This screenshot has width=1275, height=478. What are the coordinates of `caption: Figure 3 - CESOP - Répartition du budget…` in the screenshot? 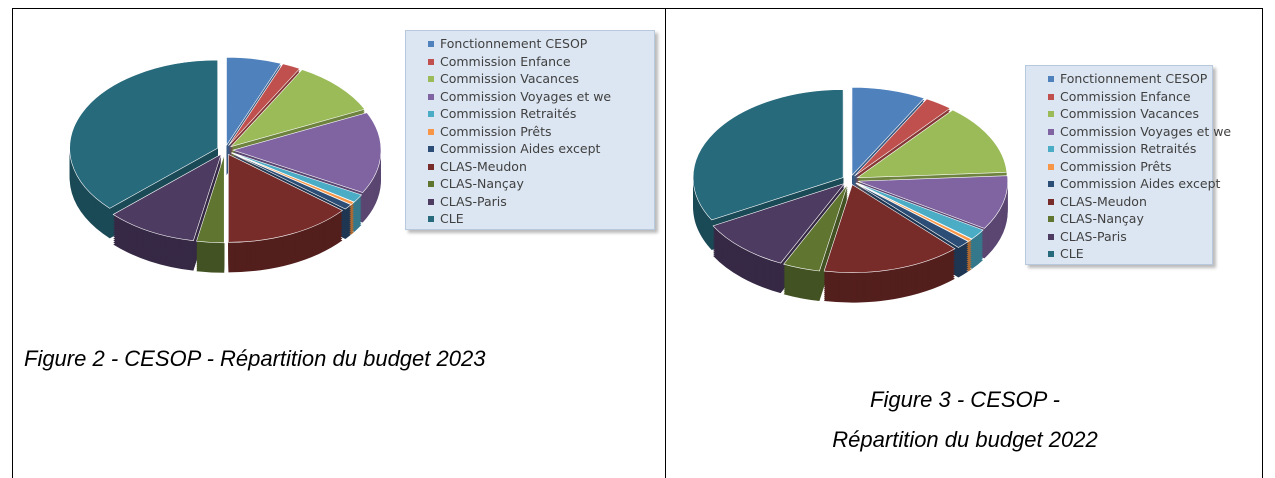 It's located at (965, 419).